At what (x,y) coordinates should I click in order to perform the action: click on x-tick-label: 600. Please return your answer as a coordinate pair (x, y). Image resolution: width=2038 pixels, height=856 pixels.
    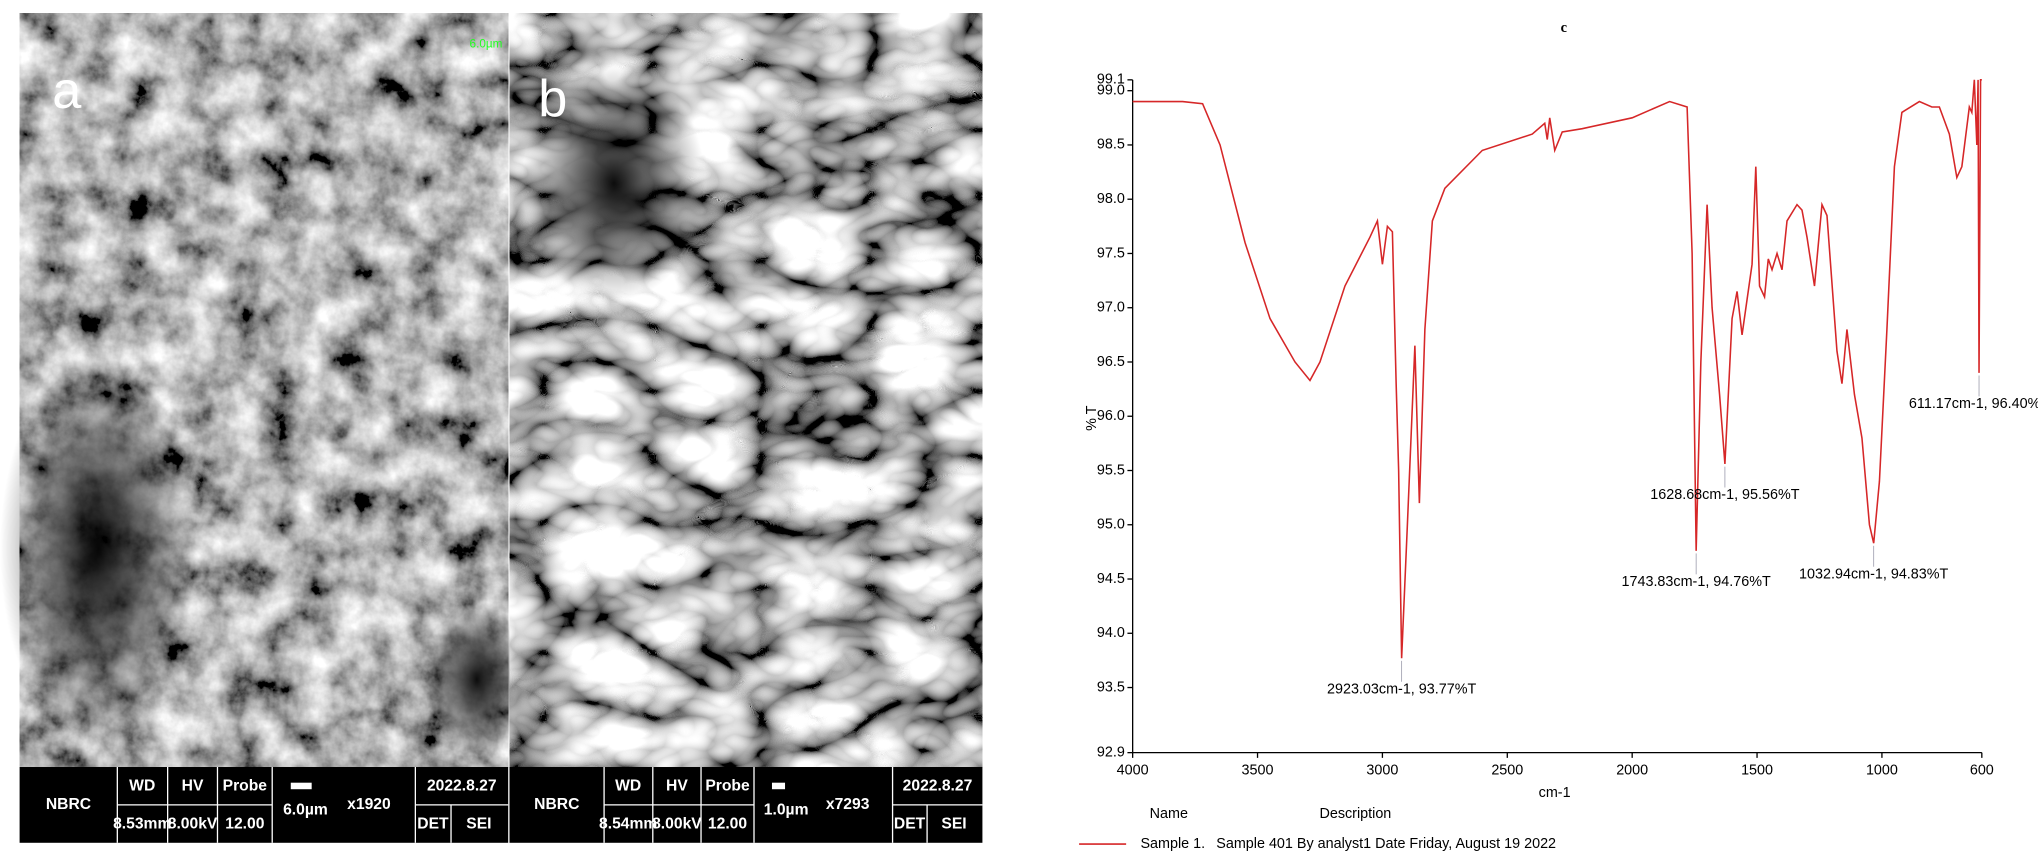
    Looking at the image, I should click on (1982, 771).